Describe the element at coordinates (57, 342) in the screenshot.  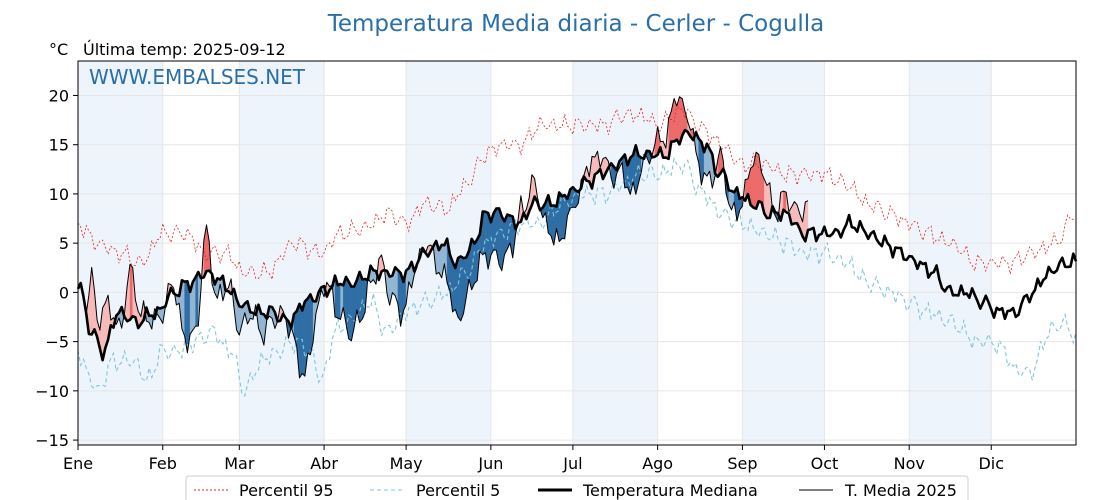
I see `y-tick-label: −5` at that location.